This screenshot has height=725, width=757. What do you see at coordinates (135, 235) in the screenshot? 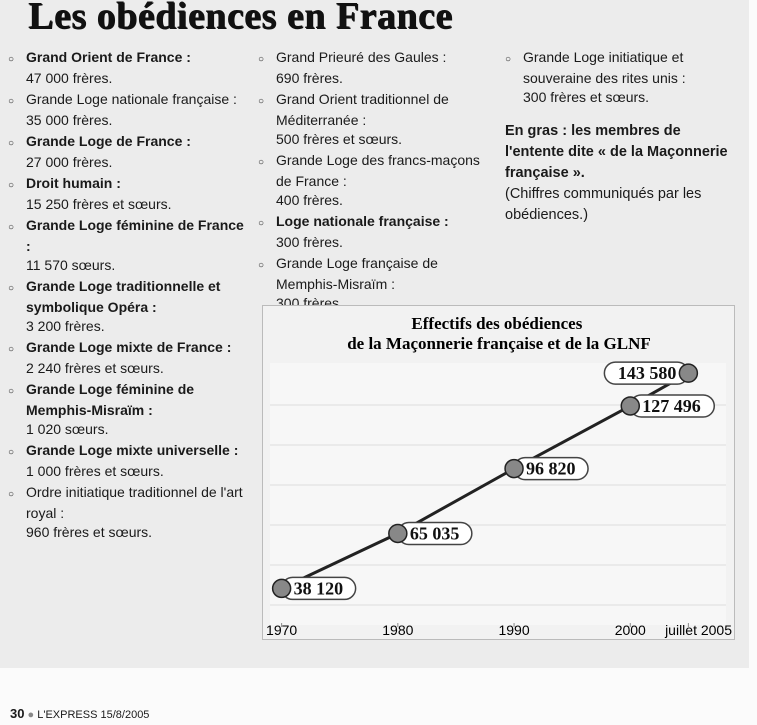
I see `item-name: Grande Loge féminine de France :` at bounding box center [135, 235].